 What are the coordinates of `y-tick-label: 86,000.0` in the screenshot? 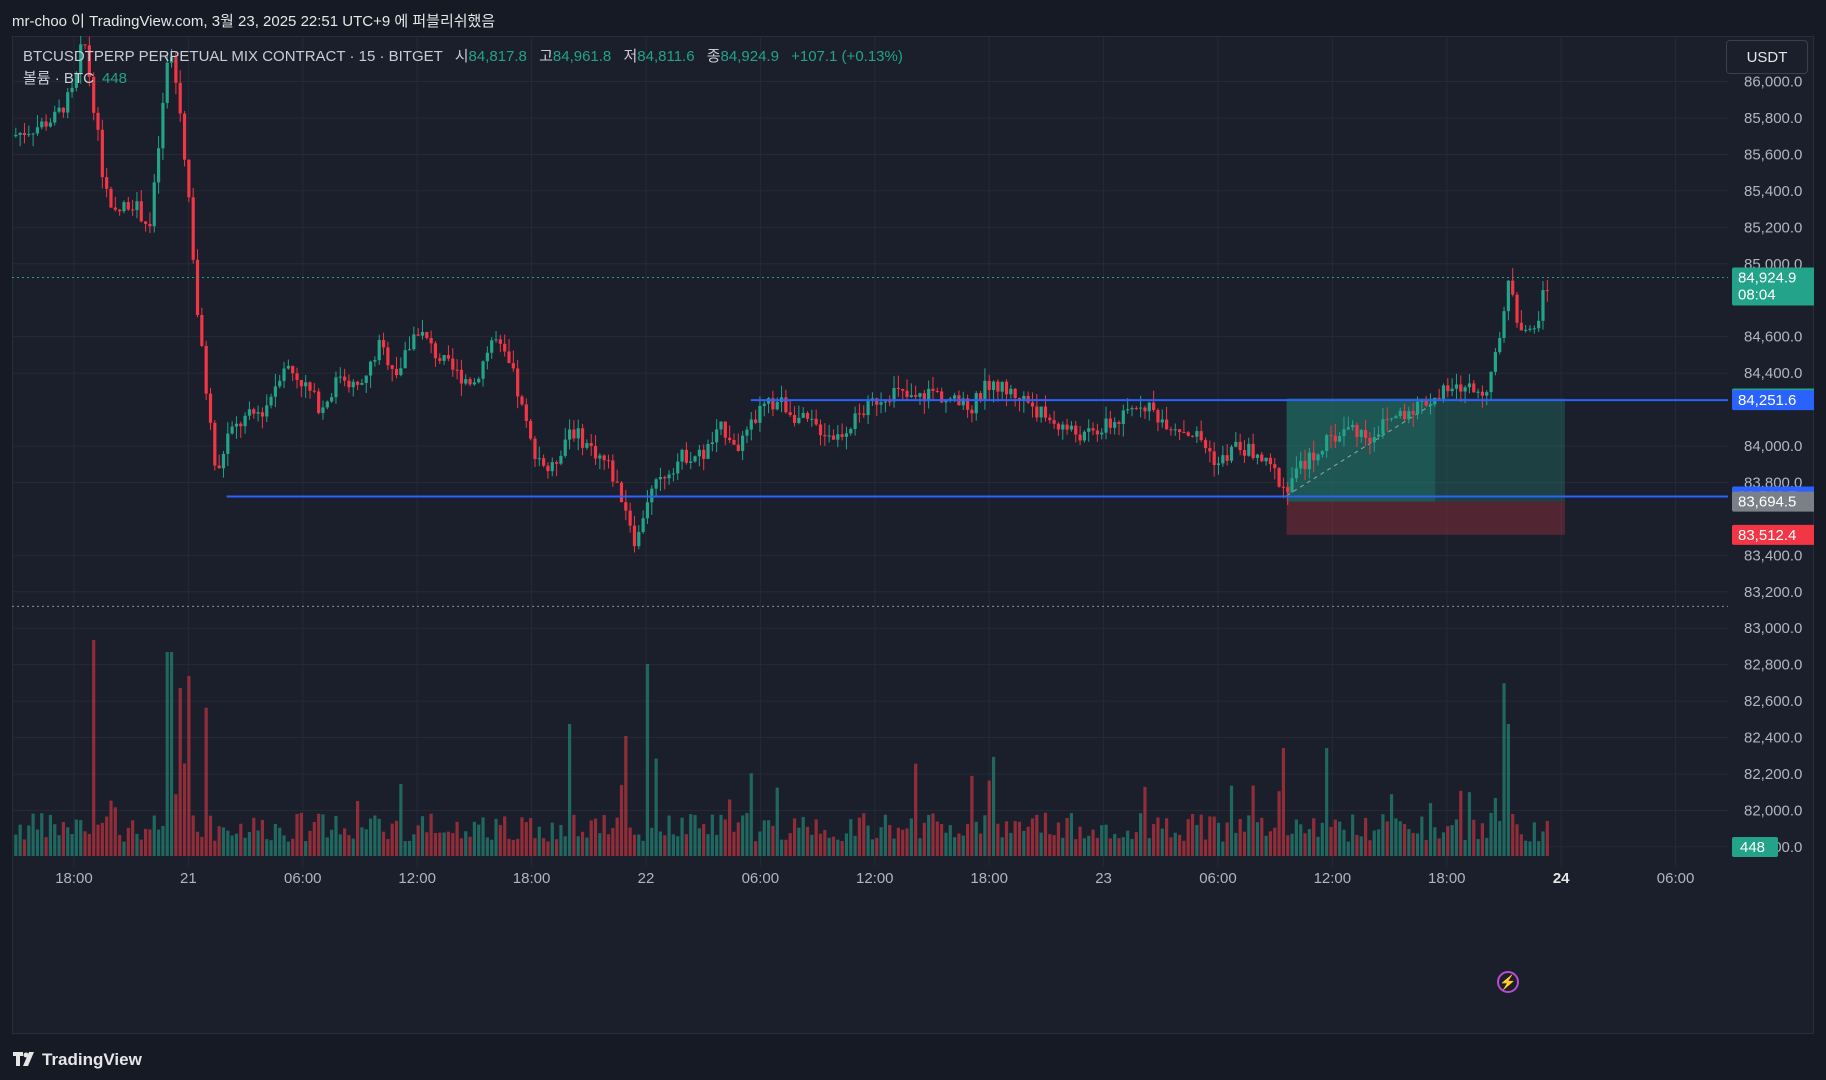 It's located at (1773, 82).